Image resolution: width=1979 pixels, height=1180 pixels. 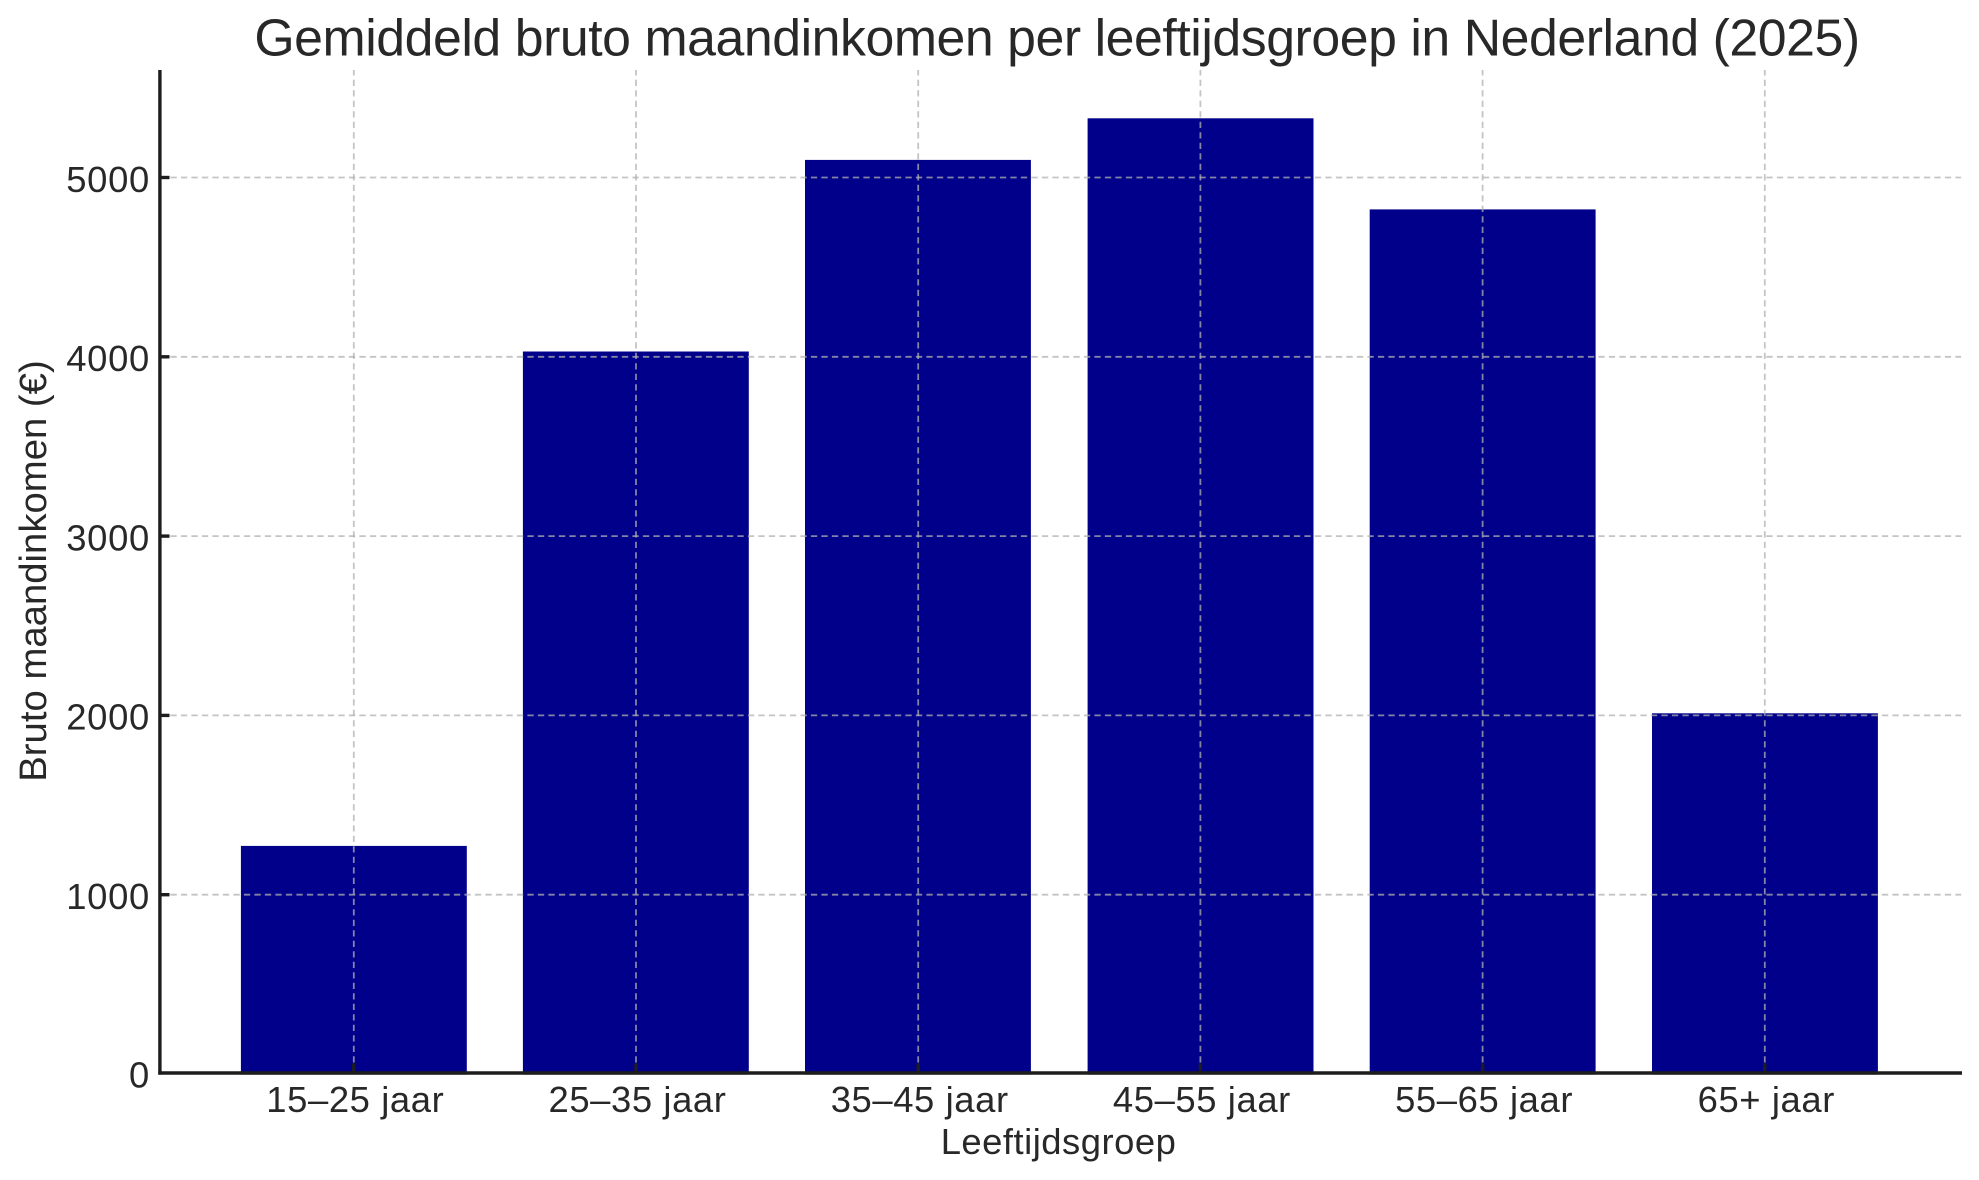 What do you see at coordinates (1766, 1099) in the screenshot?
I see `svg-text: 65+ jaar` at bounding box center [1766, 1099].